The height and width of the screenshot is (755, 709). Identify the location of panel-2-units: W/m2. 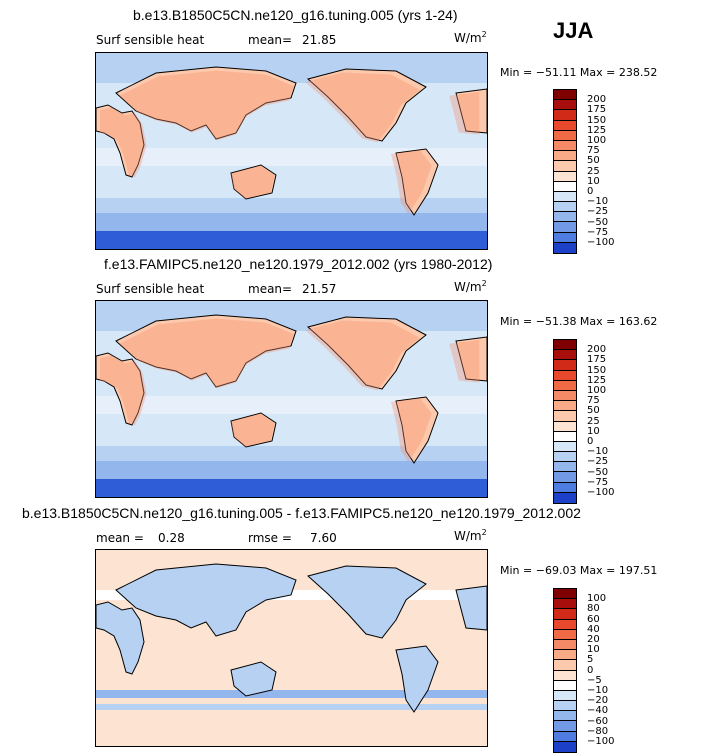
(470, 286).